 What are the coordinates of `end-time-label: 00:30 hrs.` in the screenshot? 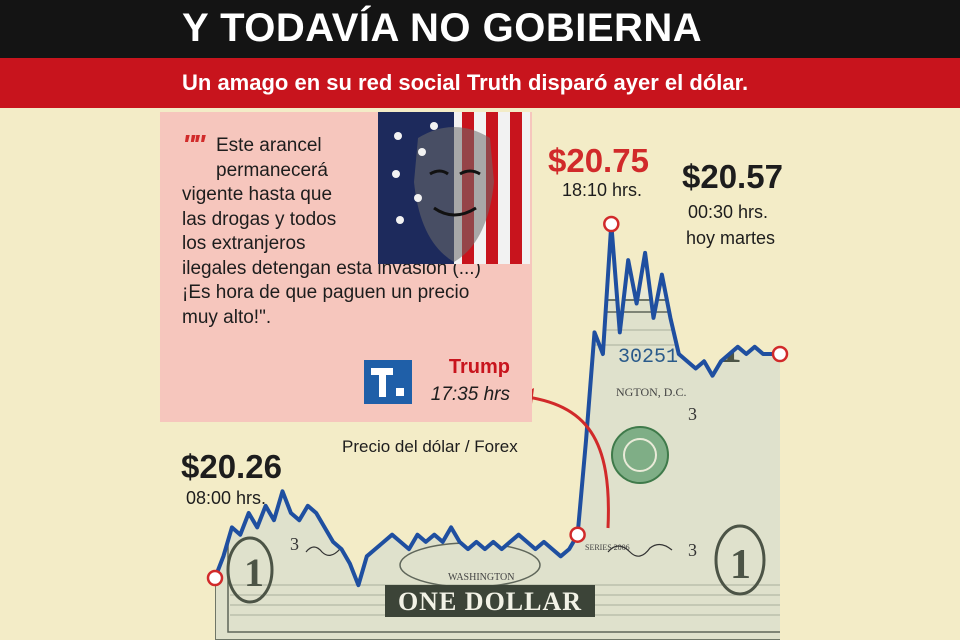 It's located at (728, 212).